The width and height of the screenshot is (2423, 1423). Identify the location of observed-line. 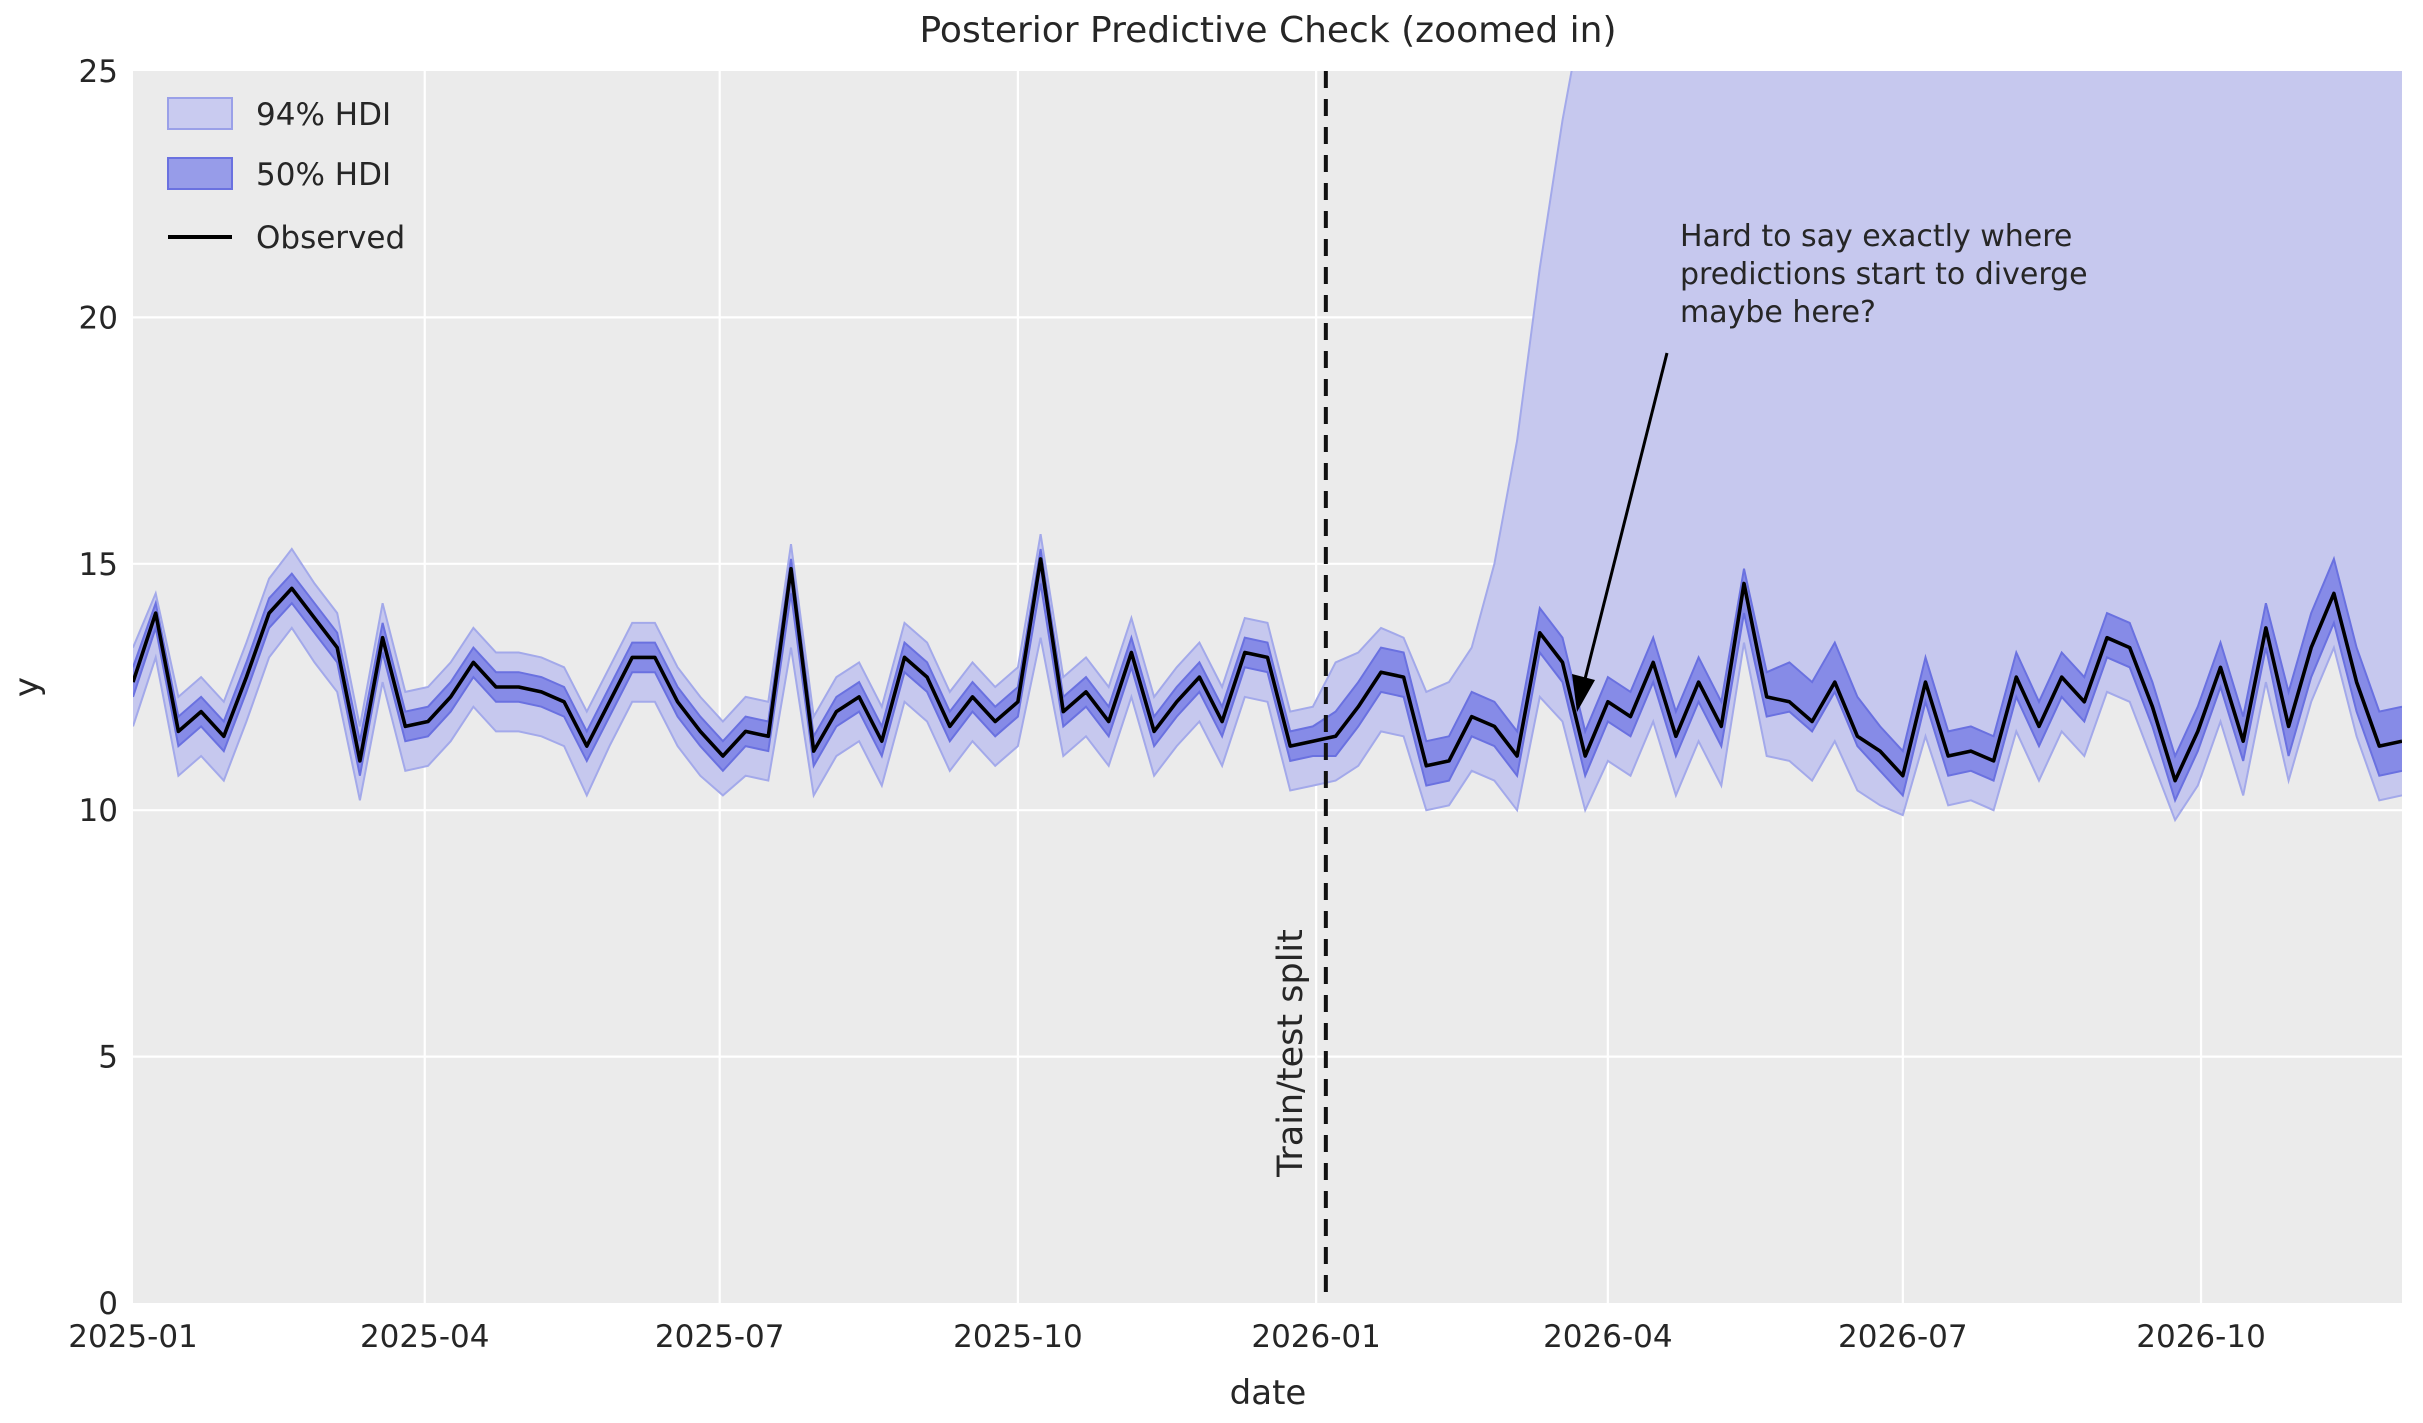
(1267, 670).